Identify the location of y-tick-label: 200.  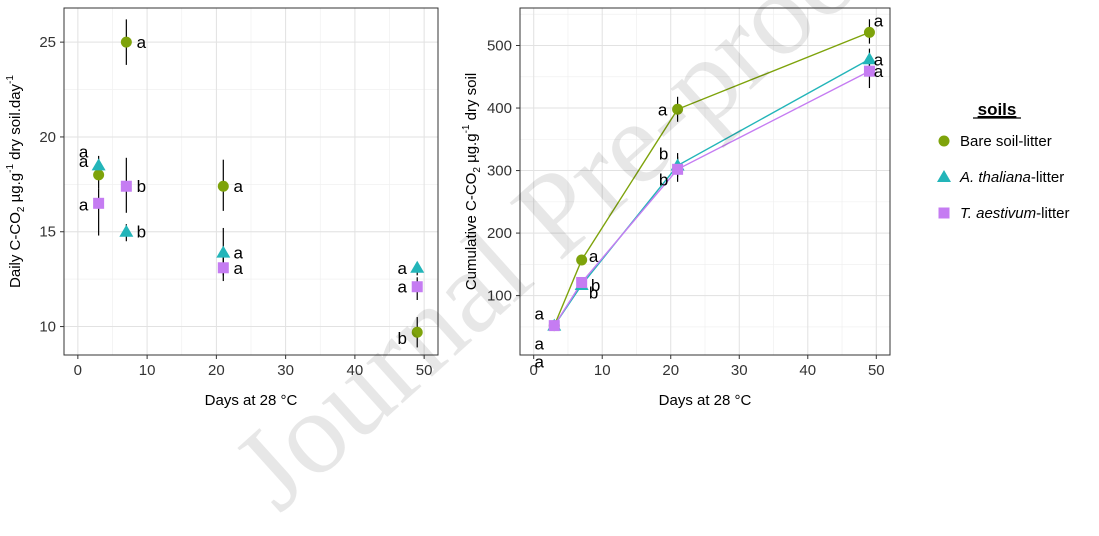
(499, 233).